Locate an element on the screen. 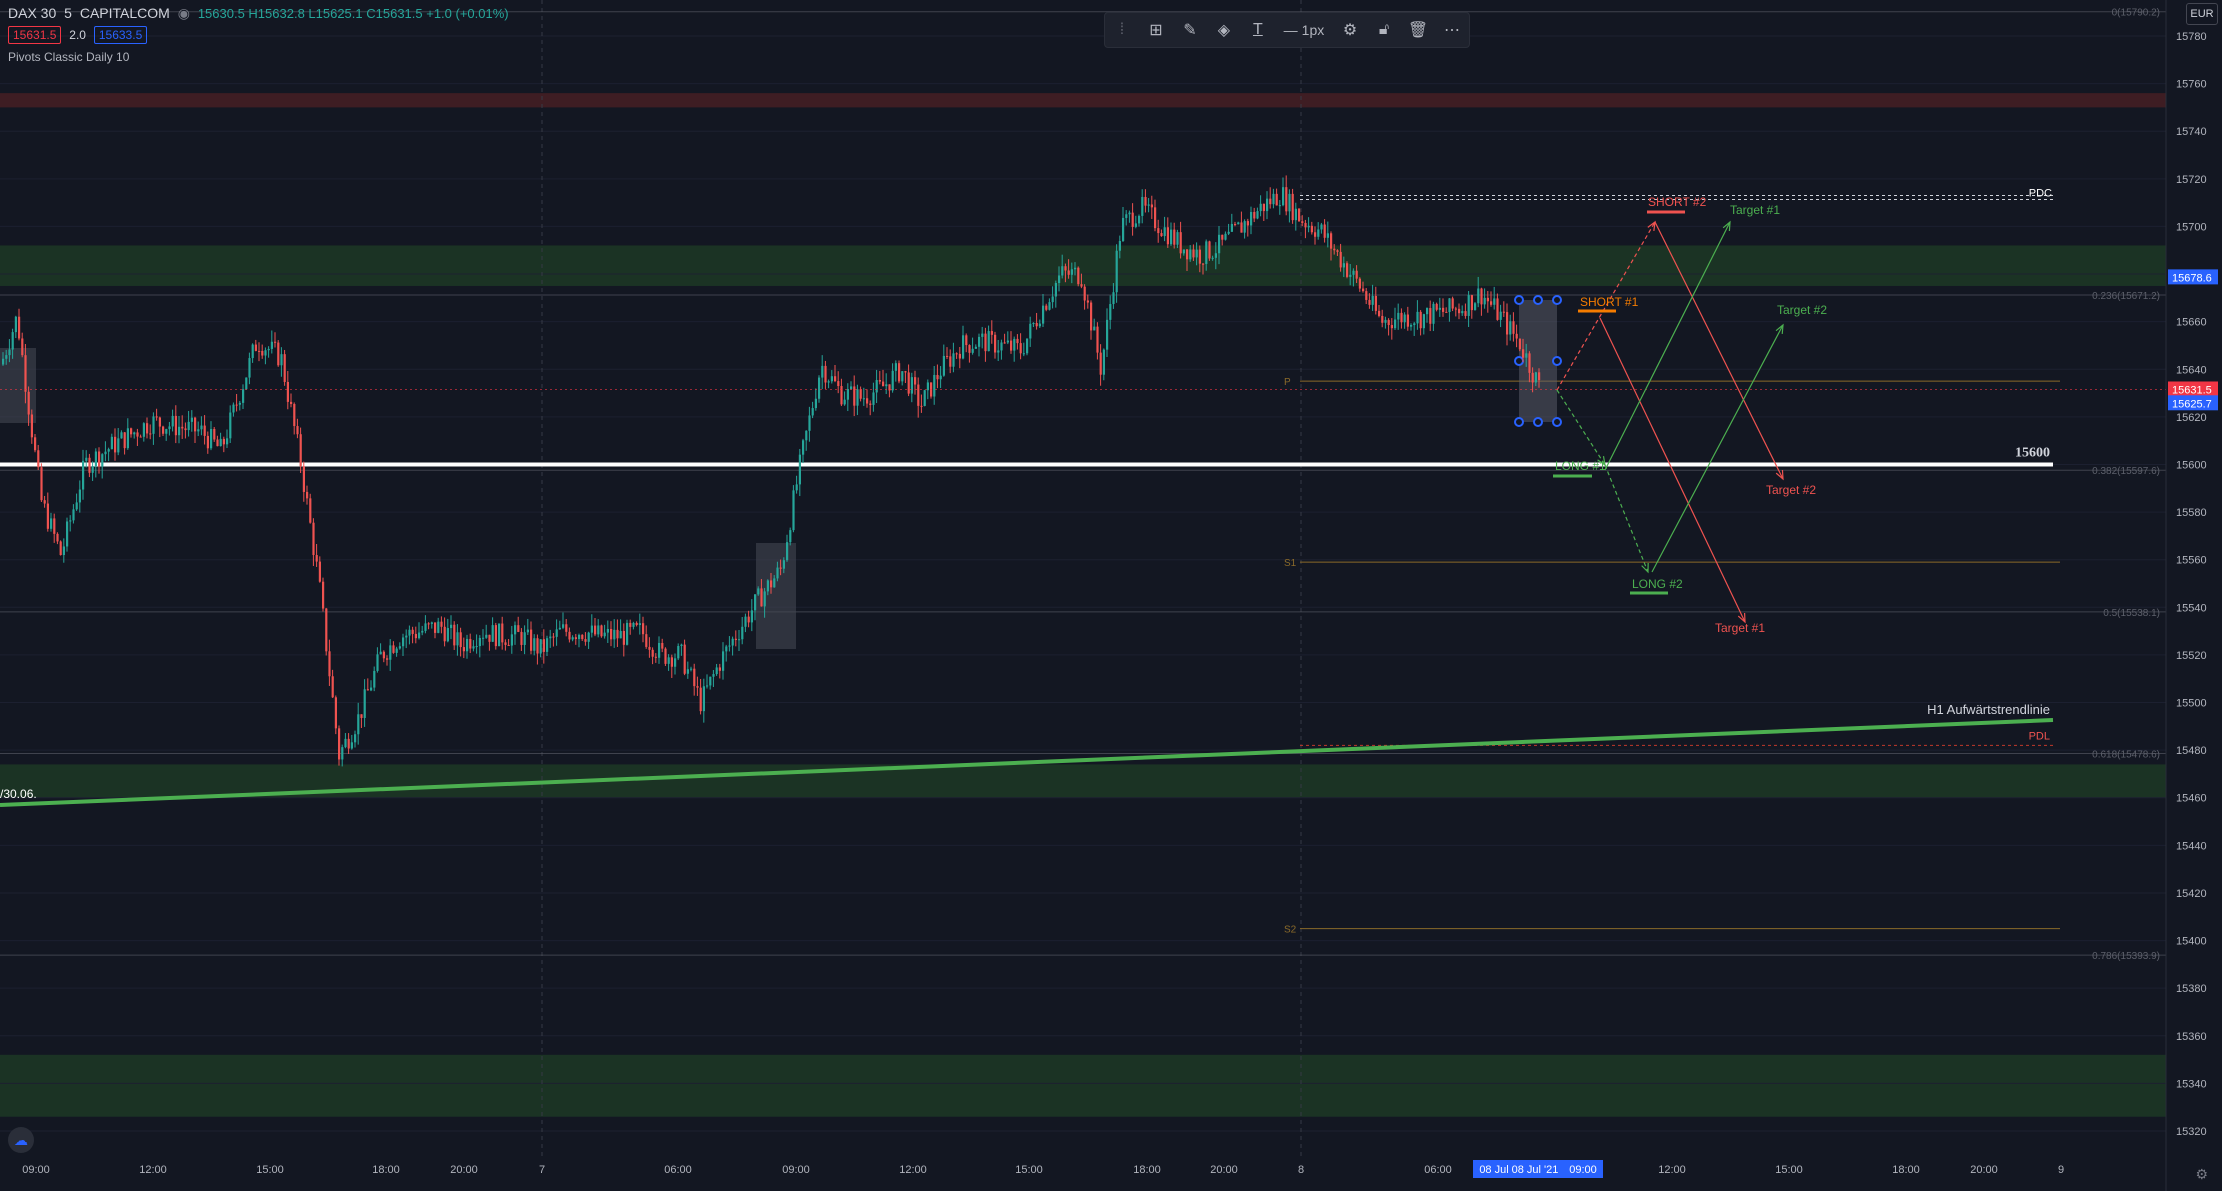  x-tick-label: 18:00 is located at coordinates (1147, 1170).